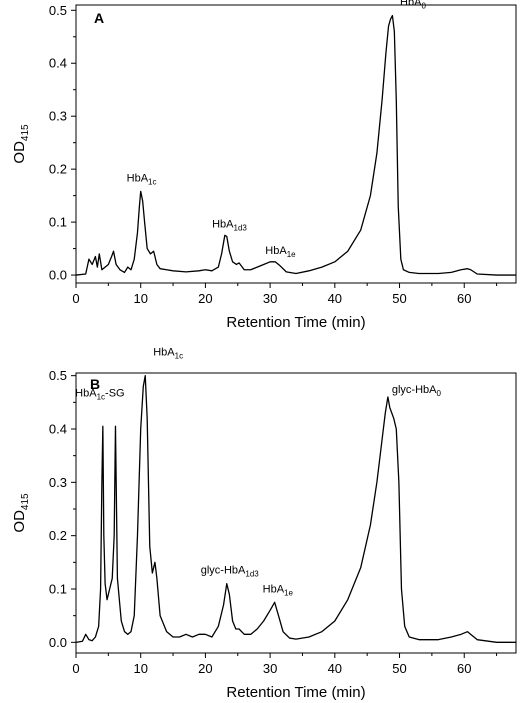 The height and width of the screenshot is (703, 521). What do you see at coordinates (99, 18) in the screenshot?
I see `panel-letter: A` at bounding box center [99, 18].